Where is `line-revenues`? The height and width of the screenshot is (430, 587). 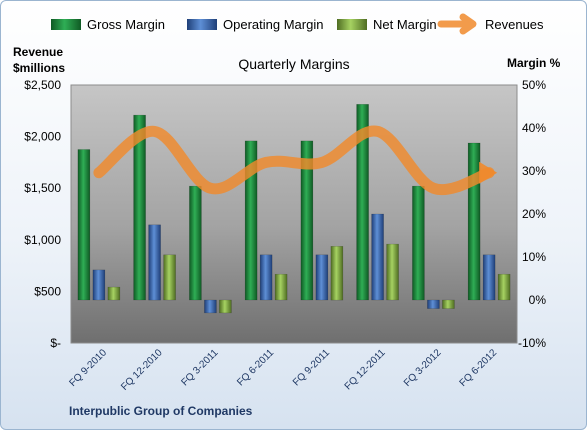
line-revenues is located at coordinates (294, 160).